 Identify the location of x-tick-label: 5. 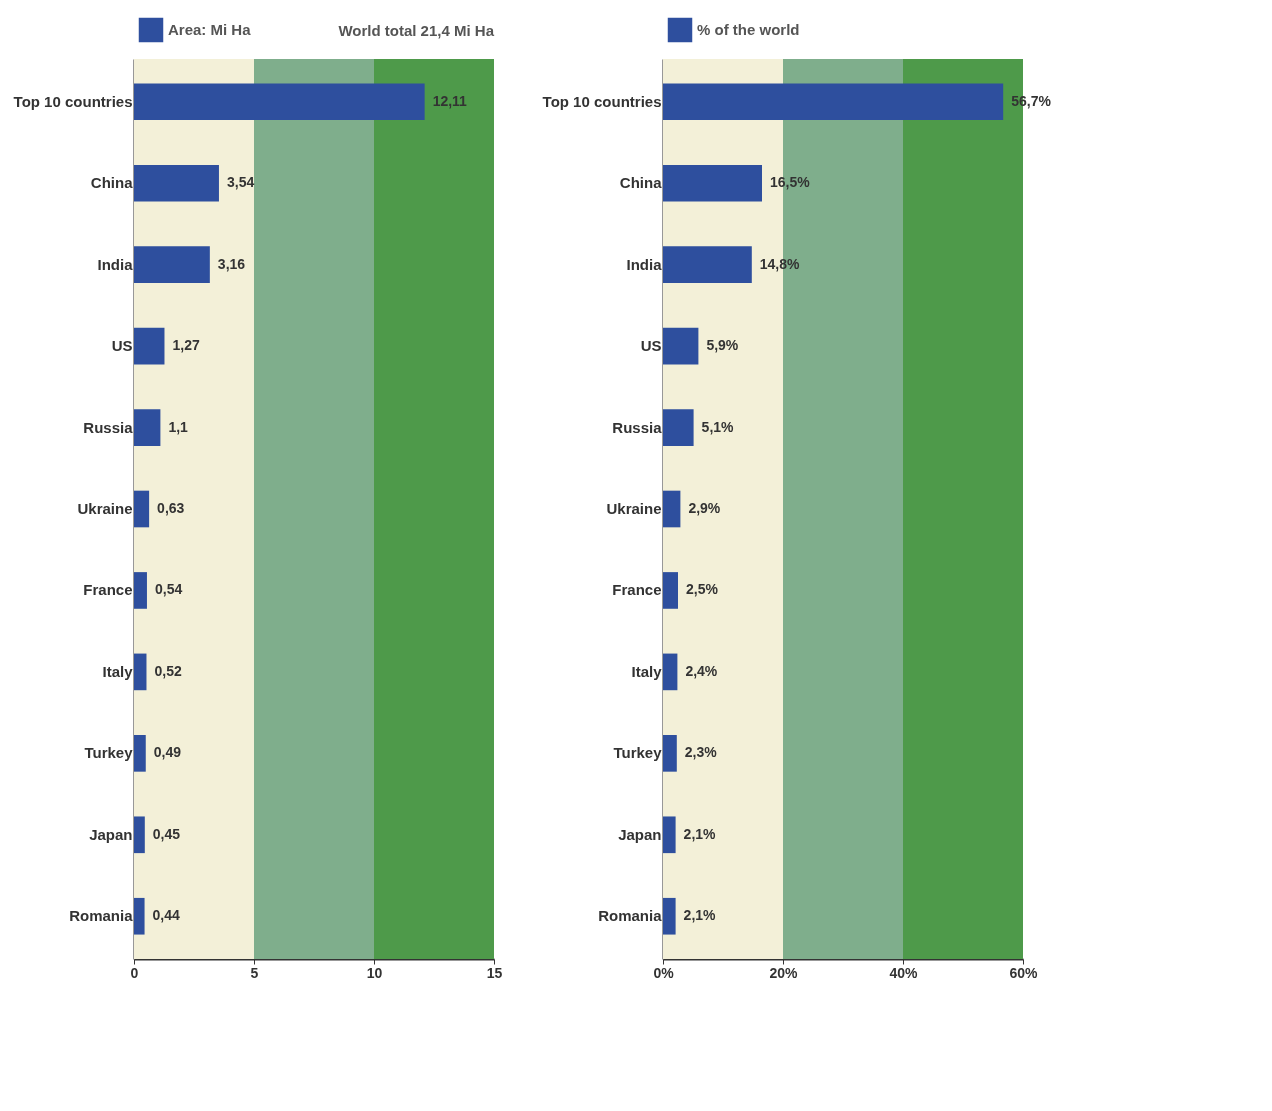
(254, 972).